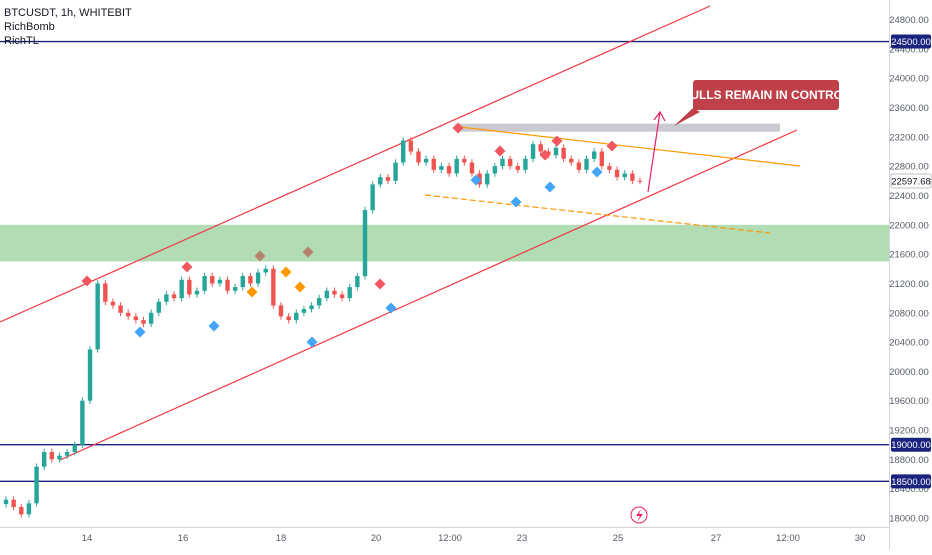 This screenshot has width=932, height=555. I want to click on y-tick-label: 23200.00, so click(909, 137).